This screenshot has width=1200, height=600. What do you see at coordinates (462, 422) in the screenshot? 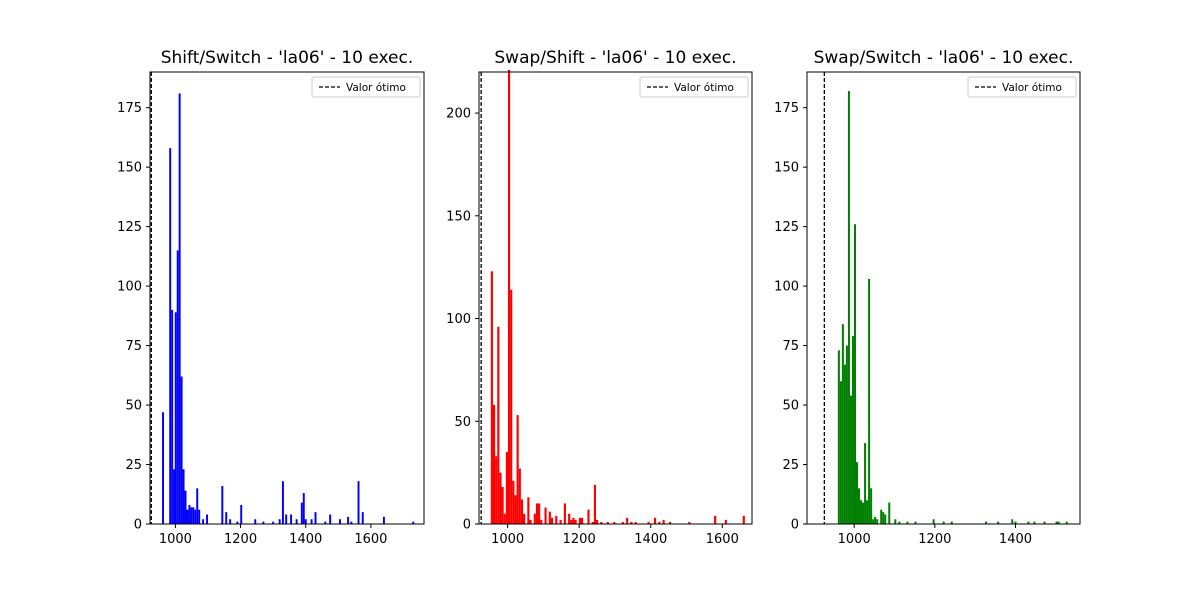
I see `y-tick-label: 50` at bounding box center [462, 422].